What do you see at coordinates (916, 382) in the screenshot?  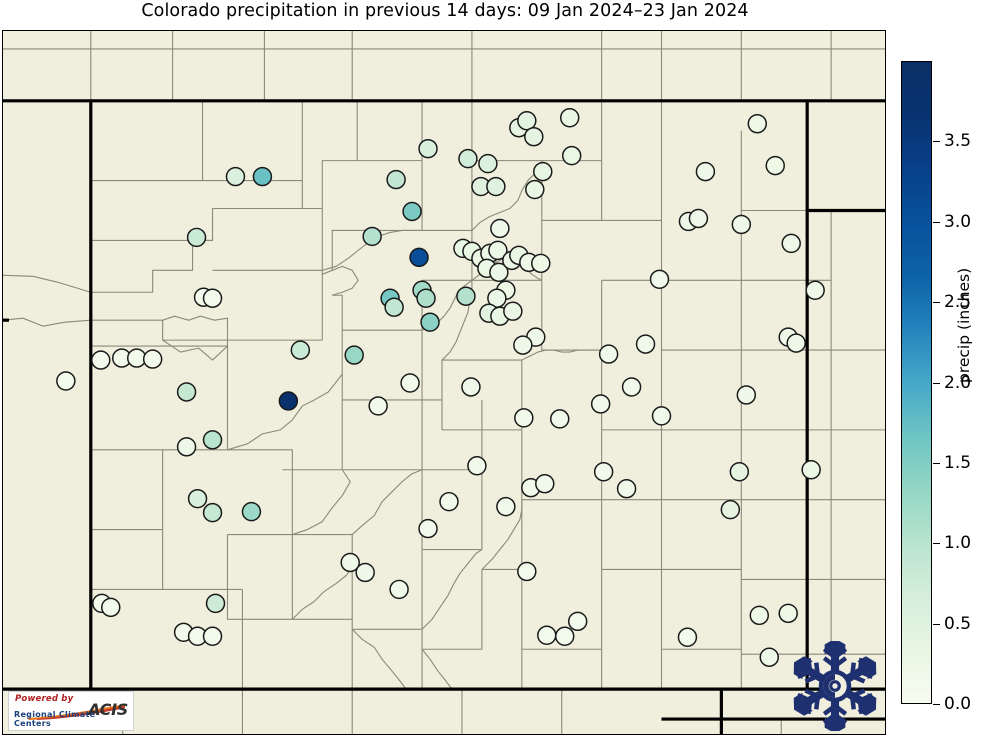 I see `colorbar` at bounding box center [916, 382].